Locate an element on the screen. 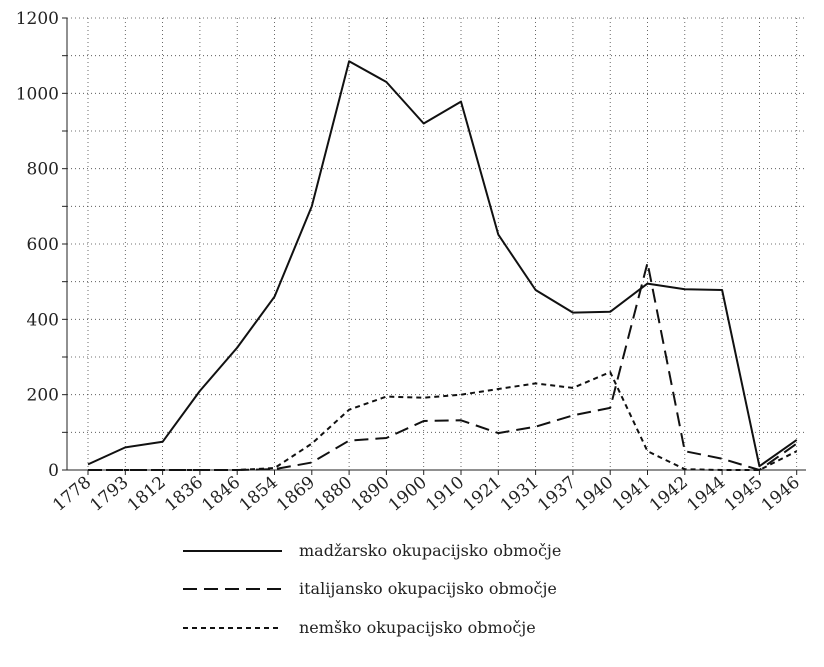  y-tick-label: 1200 is located at coordinates (37, 19).